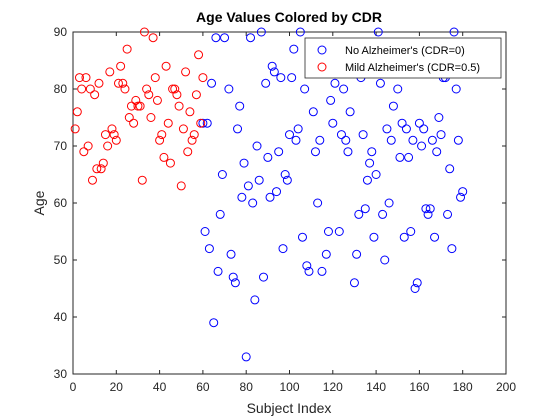 This screenshot has width=560, height=420. Describe the element at coordinates (61, 317) in the screenshot. I see `y-tick-label: 40` at that location.